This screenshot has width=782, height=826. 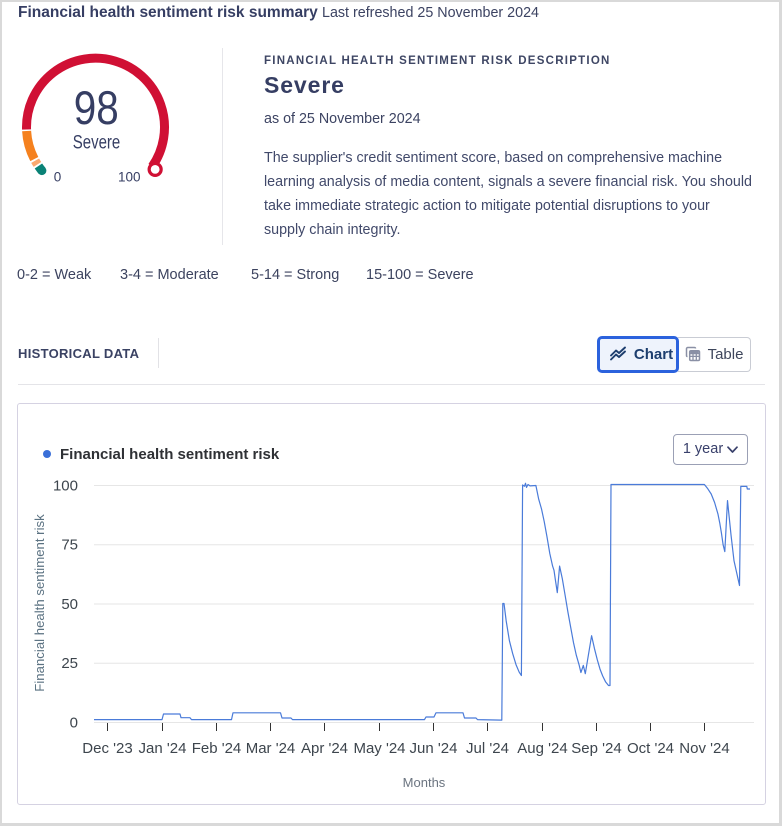 What do you see at coordinates (217, 748) in the screenshot?
I see `svg-text: Feb '24` at bounding box center [217, 748].